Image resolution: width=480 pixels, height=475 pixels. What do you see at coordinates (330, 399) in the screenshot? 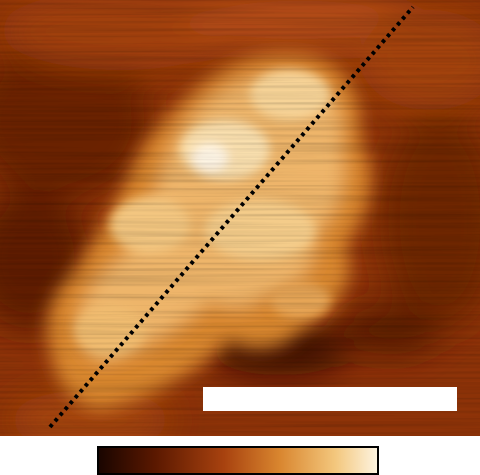
I see `scale-bar` at bounding box center [330, 399].